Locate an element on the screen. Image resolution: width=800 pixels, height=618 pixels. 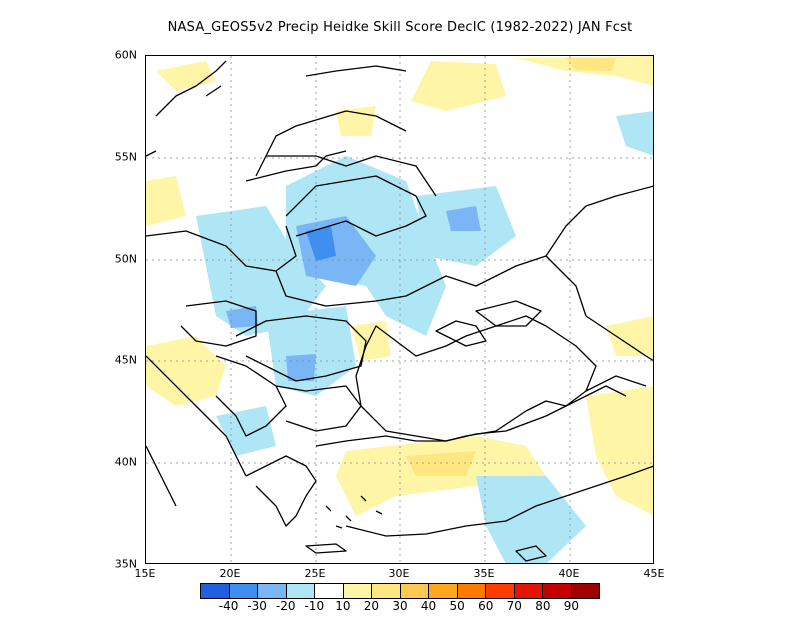
shade-central-yellow is located at coordinates (371, 341).